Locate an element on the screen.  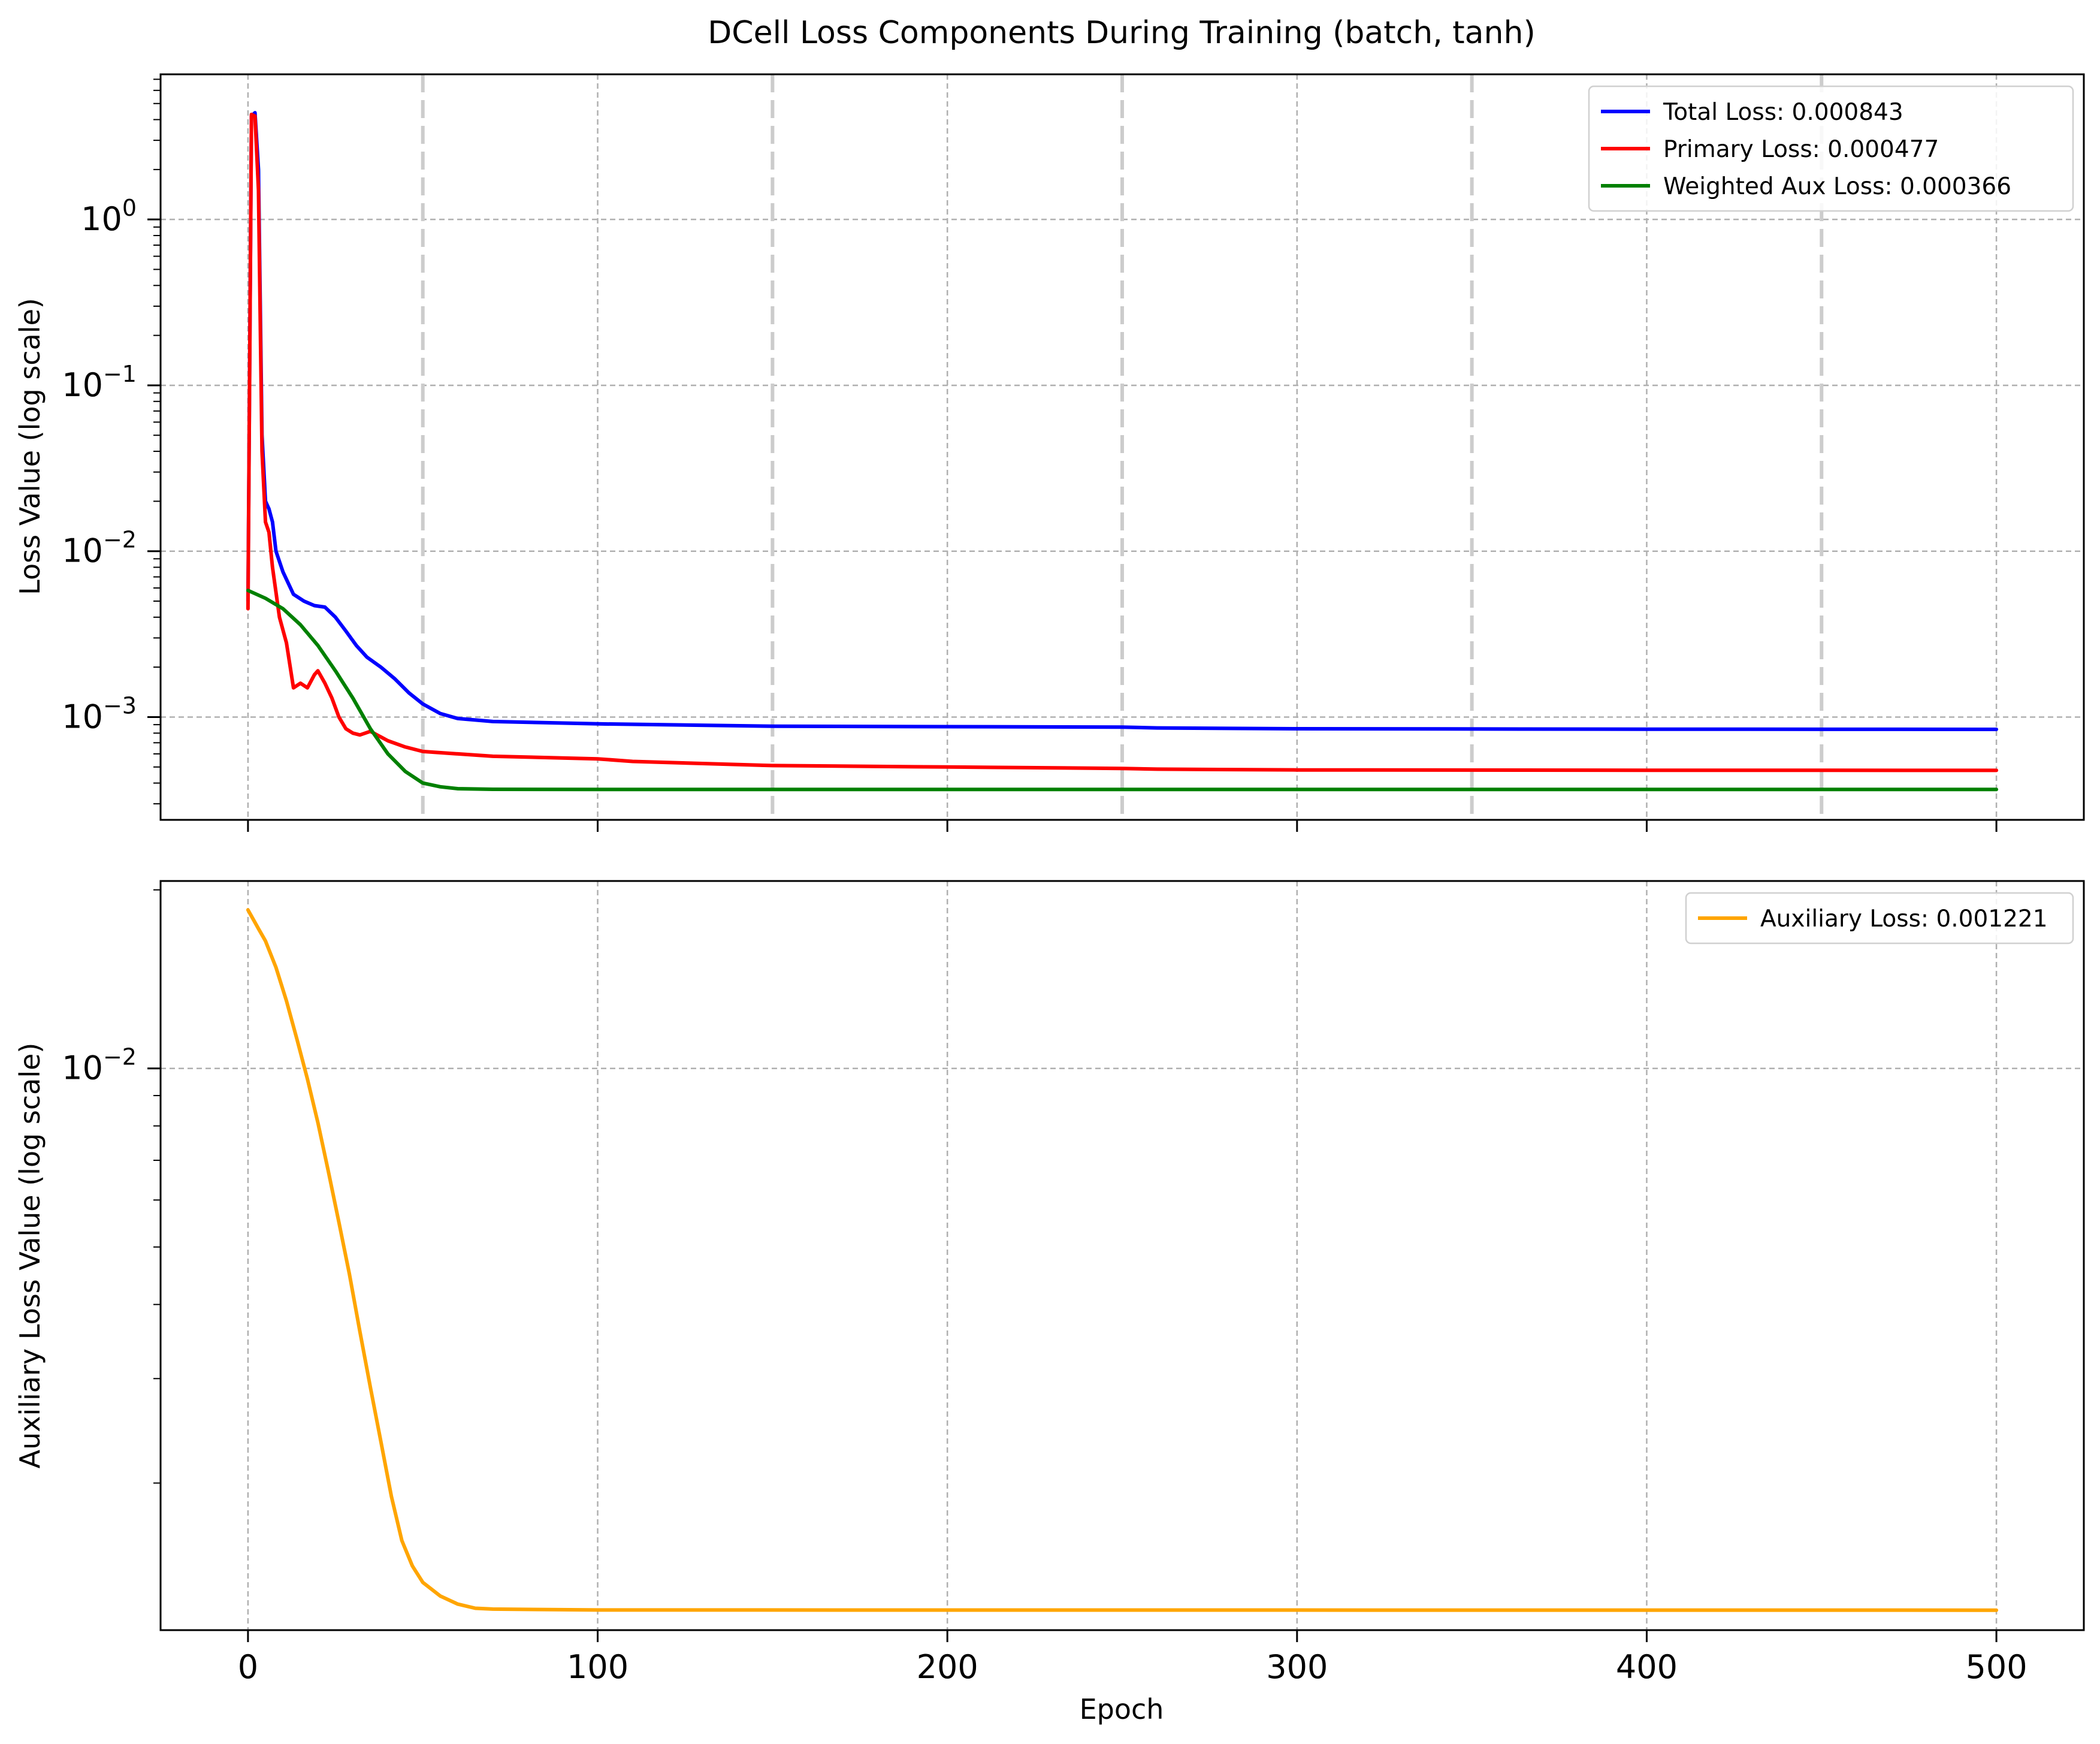
top-y-tick-label: 10⁻¹ is located at coordinates (100, 382).